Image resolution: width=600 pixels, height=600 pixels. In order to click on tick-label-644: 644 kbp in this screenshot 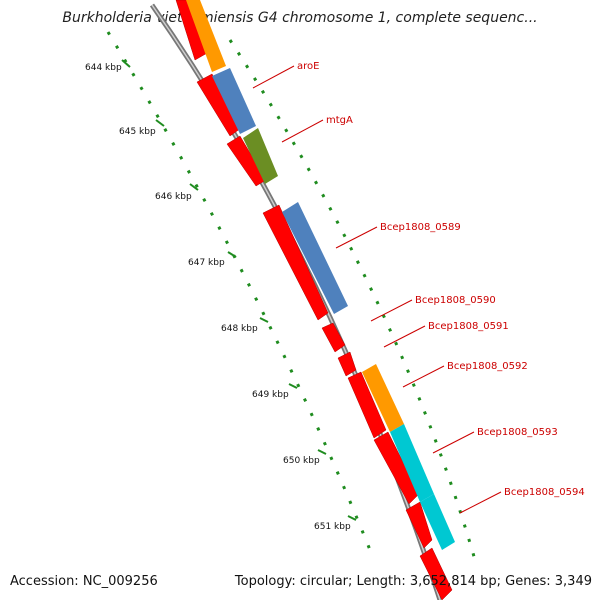, I will do `click(103, 68)`.